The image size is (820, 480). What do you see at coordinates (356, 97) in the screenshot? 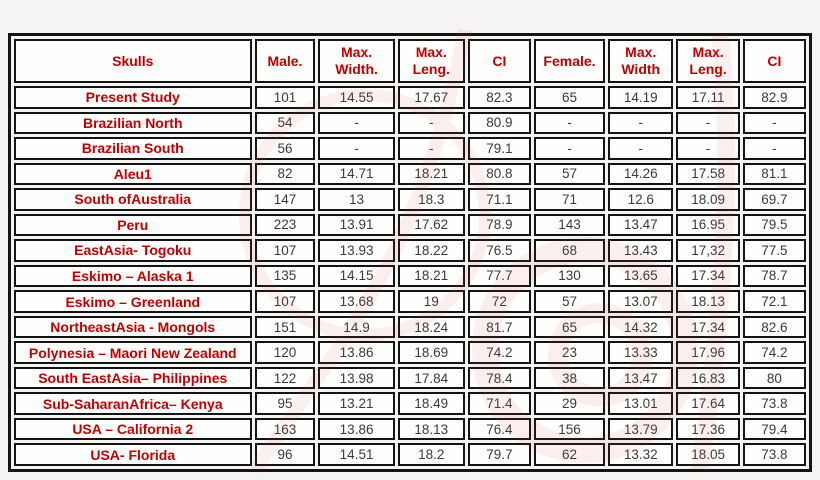
I see `table-cell: 14.55` at bounding box center [356, 97].